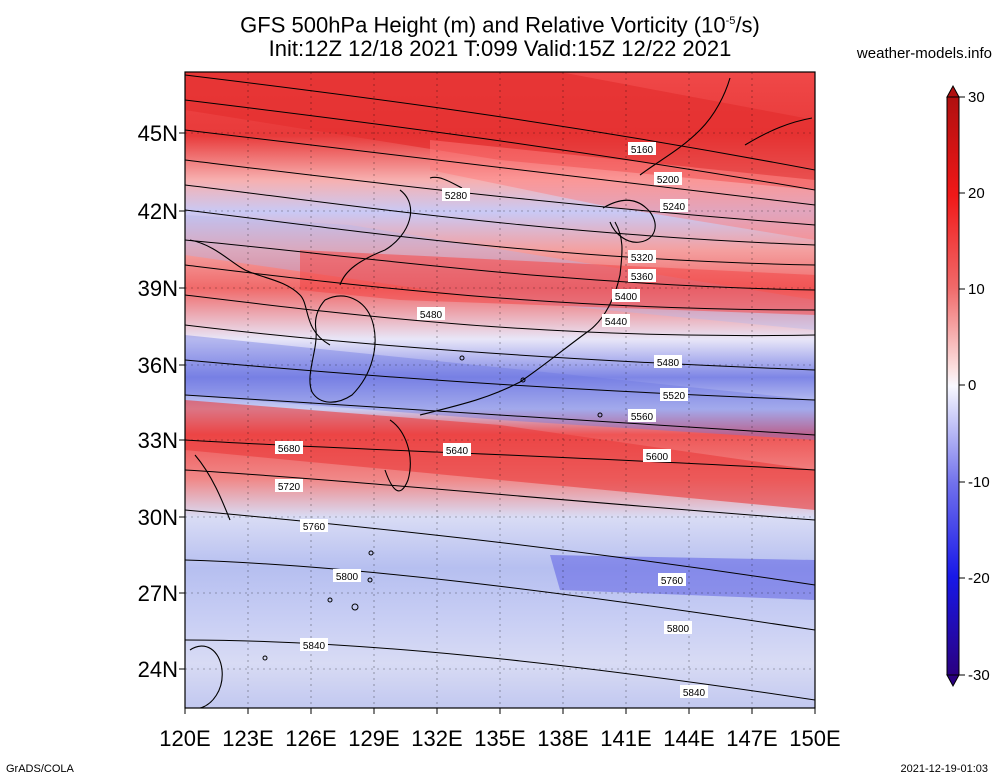 This screenshot has width=1000, height=779. Describe the element at coordinates (814, 738) in the screenshot. I see `lon-label: 150E` at that location.